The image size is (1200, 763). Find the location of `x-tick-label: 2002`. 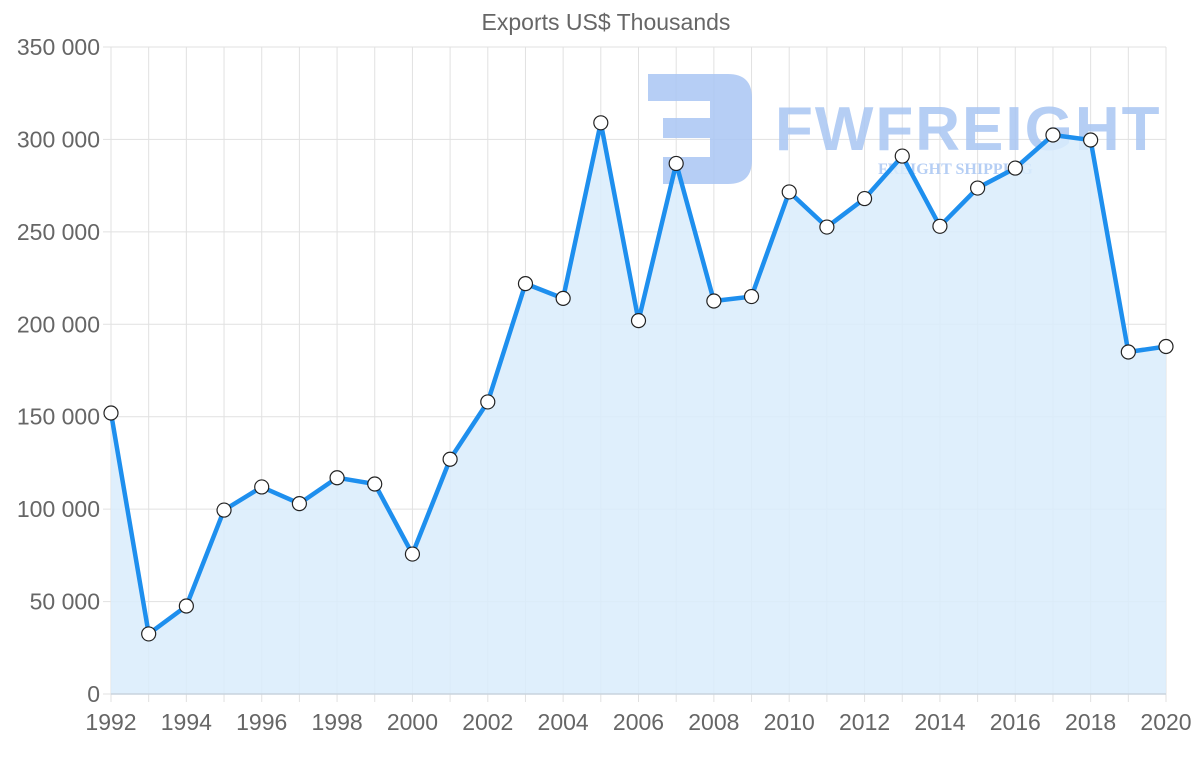

x-tick-label: 2002 is located at coordinates (487, 722).